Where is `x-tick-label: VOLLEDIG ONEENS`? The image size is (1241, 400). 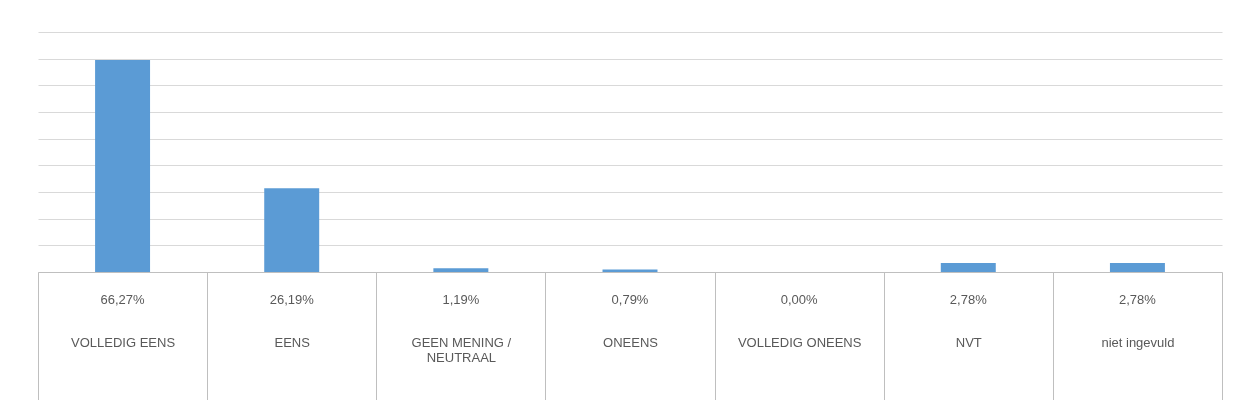 x-tick-label: VOLLEDIG ONEENS is located at coordinates (799, 342).